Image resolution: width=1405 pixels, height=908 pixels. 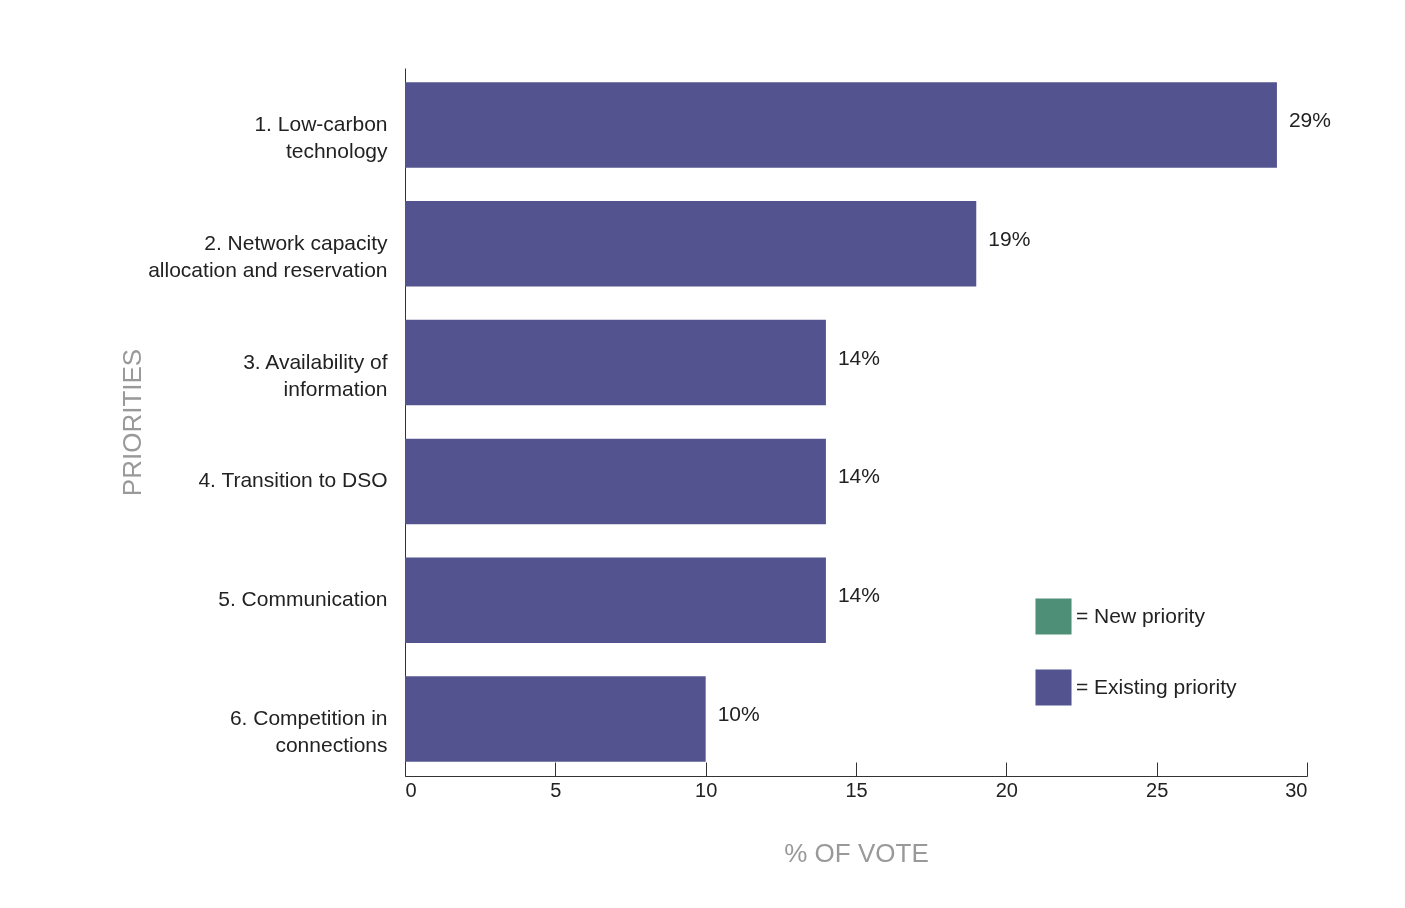 What do you see at coordinates (315, 374) in the screenshot?
I see `y-tick-label: 3. Availability of information` at bounding box center [315, 374].